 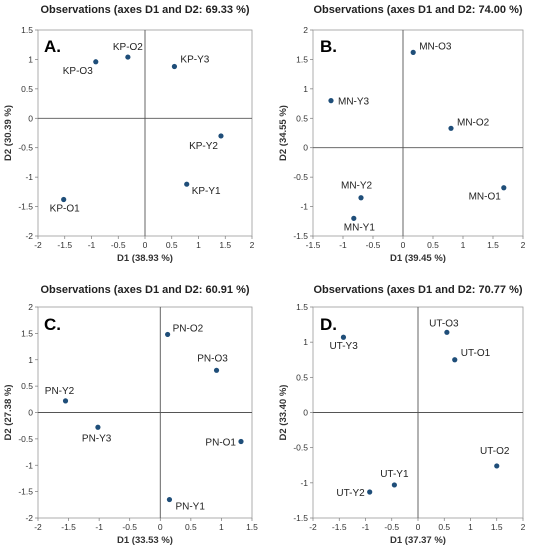 What do you see at coordinates (413, 52) in the screenshot?
I see `point-mn-o3` at bounding box center [413, 52].